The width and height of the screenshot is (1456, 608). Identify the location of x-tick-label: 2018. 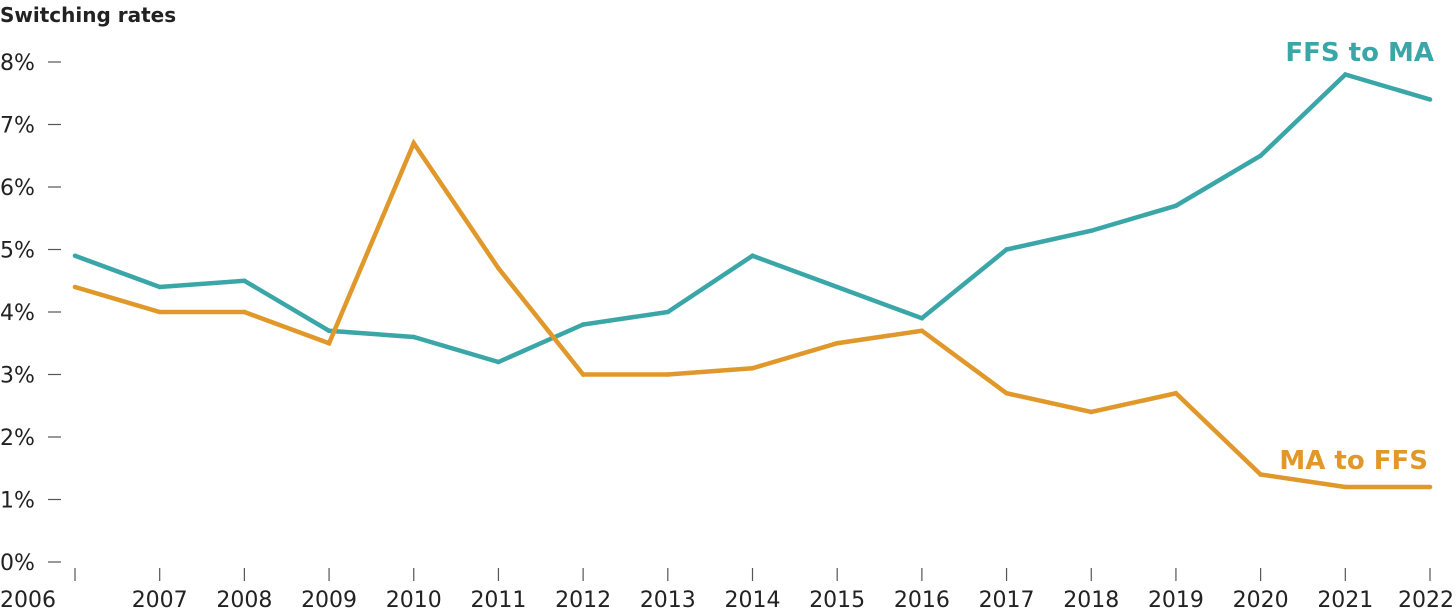
(1091, 598).